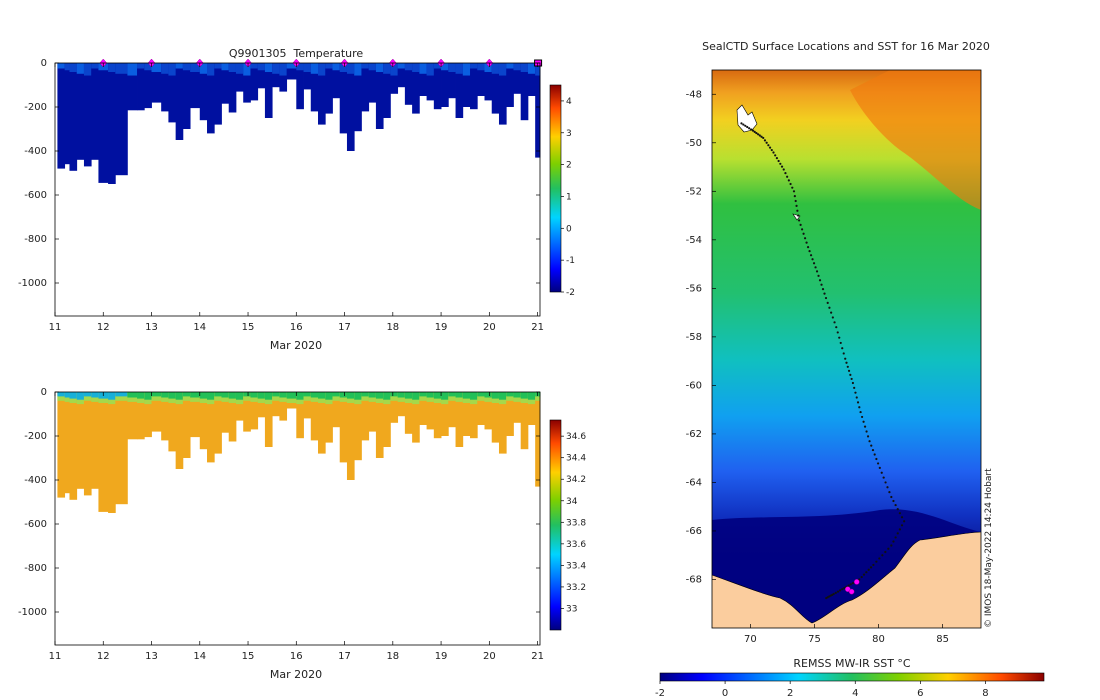  What do you see at coordinates (35, 436) in the screenshot?
I see `salinity-y-tick-label: -200` at bounding box center [35, 436].